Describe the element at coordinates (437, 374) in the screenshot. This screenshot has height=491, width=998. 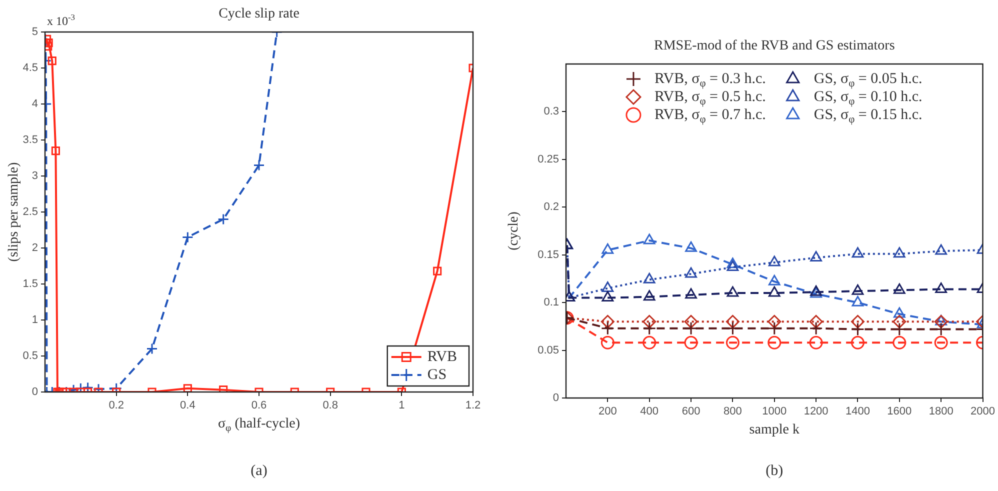
I see `legend-label: GS` at that location.